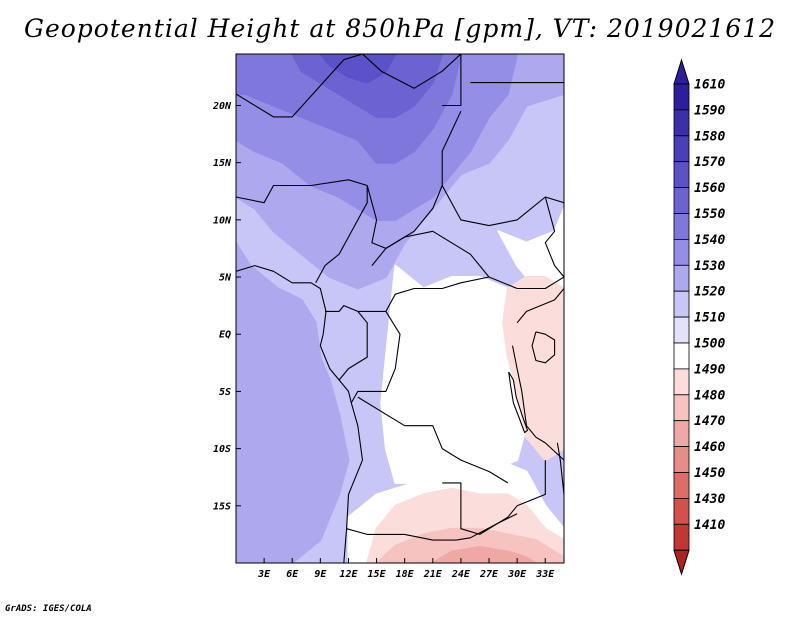  Describe the element at coordinates (554, 237) in the screenshot. I see `border-ethiopia` at that location.